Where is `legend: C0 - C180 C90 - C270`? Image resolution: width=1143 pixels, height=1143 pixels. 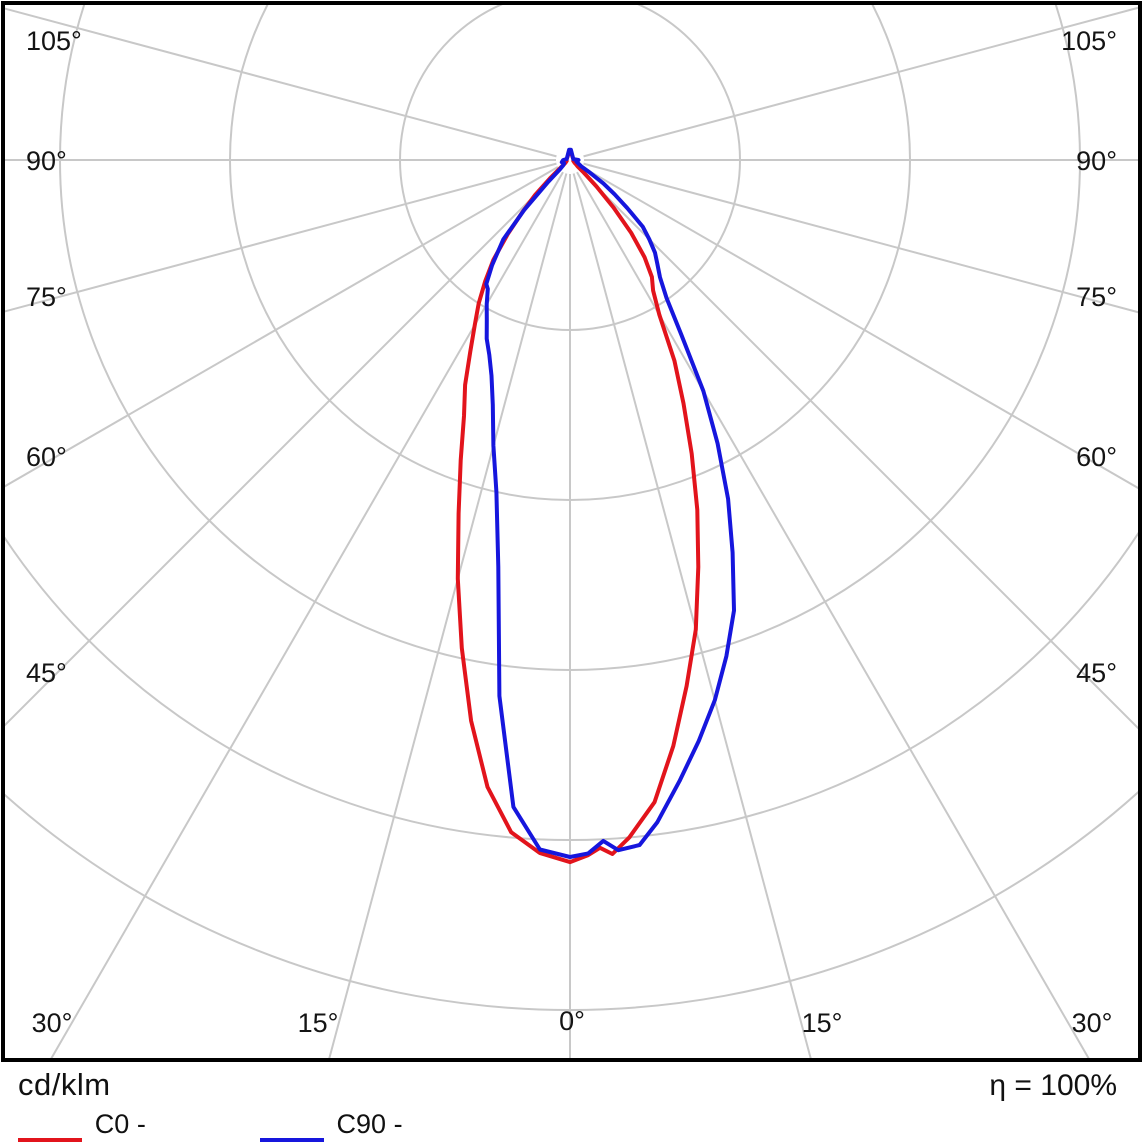 legend: C0 - C180 C90 - C270 is located at coordinates (244, 1126).